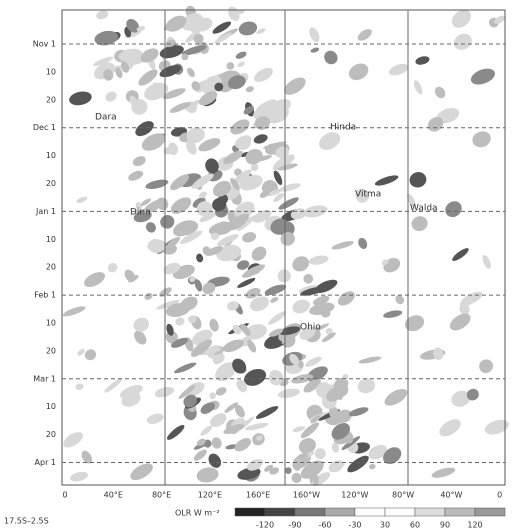 The height and width of the screenshot is (532, 523). I want to click on x-label: 40°W, so click(451, 495).